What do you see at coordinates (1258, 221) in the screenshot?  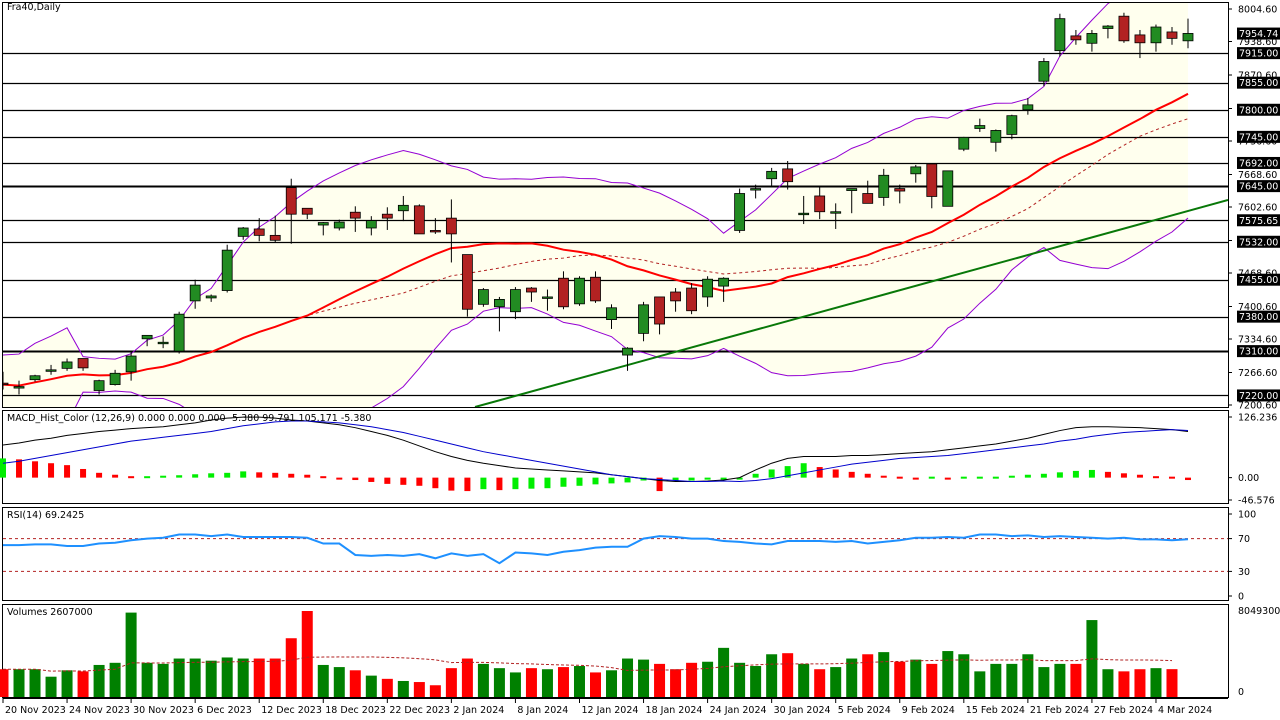 I see `price-level-label: 7575.65` at bounding box center [1258, 221].